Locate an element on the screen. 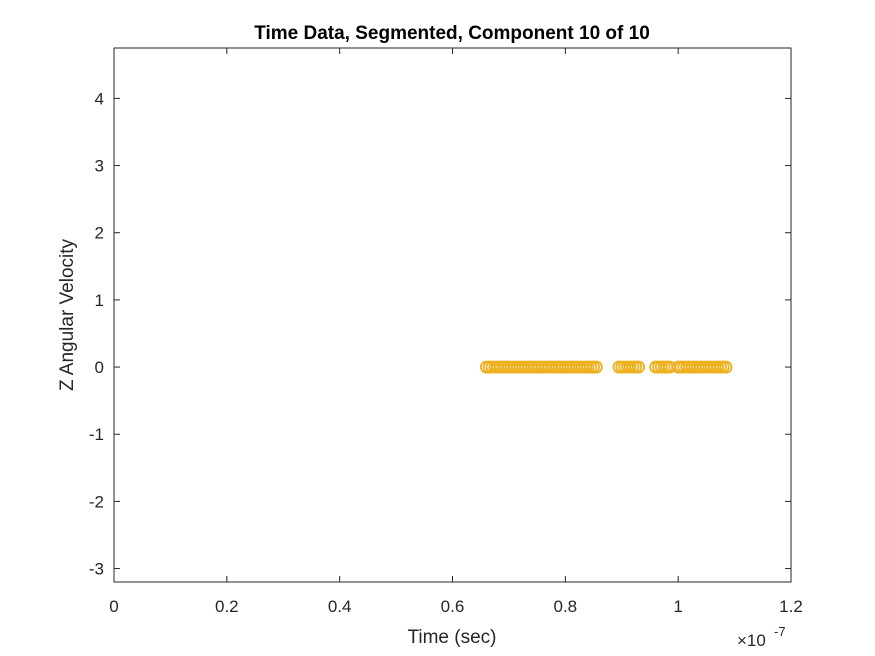 This screenshot has height=656, width=875. x-tick-label: 1.2 is located at coordinates (791, 606).